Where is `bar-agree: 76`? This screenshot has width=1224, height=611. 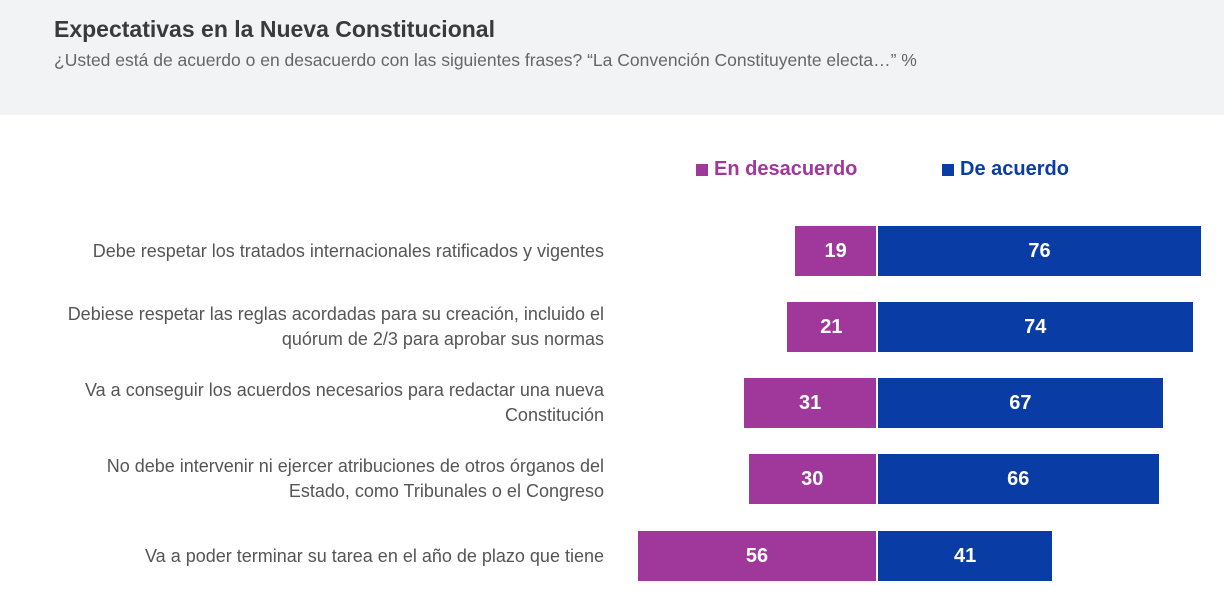 bar-agree: 76 is located at coordinates (1039, 251).